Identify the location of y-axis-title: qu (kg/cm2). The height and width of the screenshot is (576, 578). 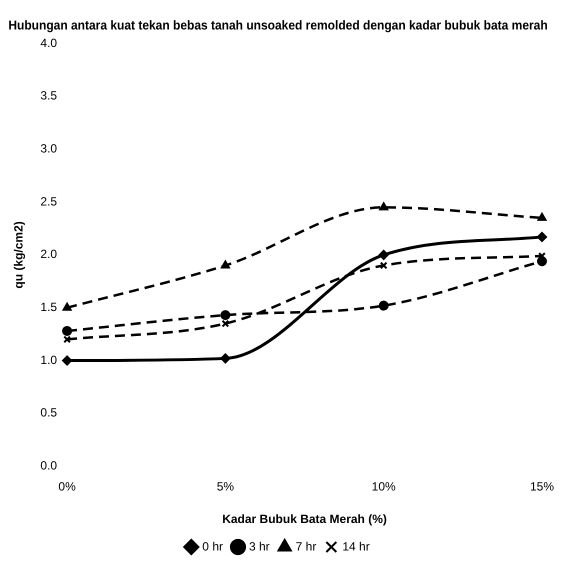
(19, 255).